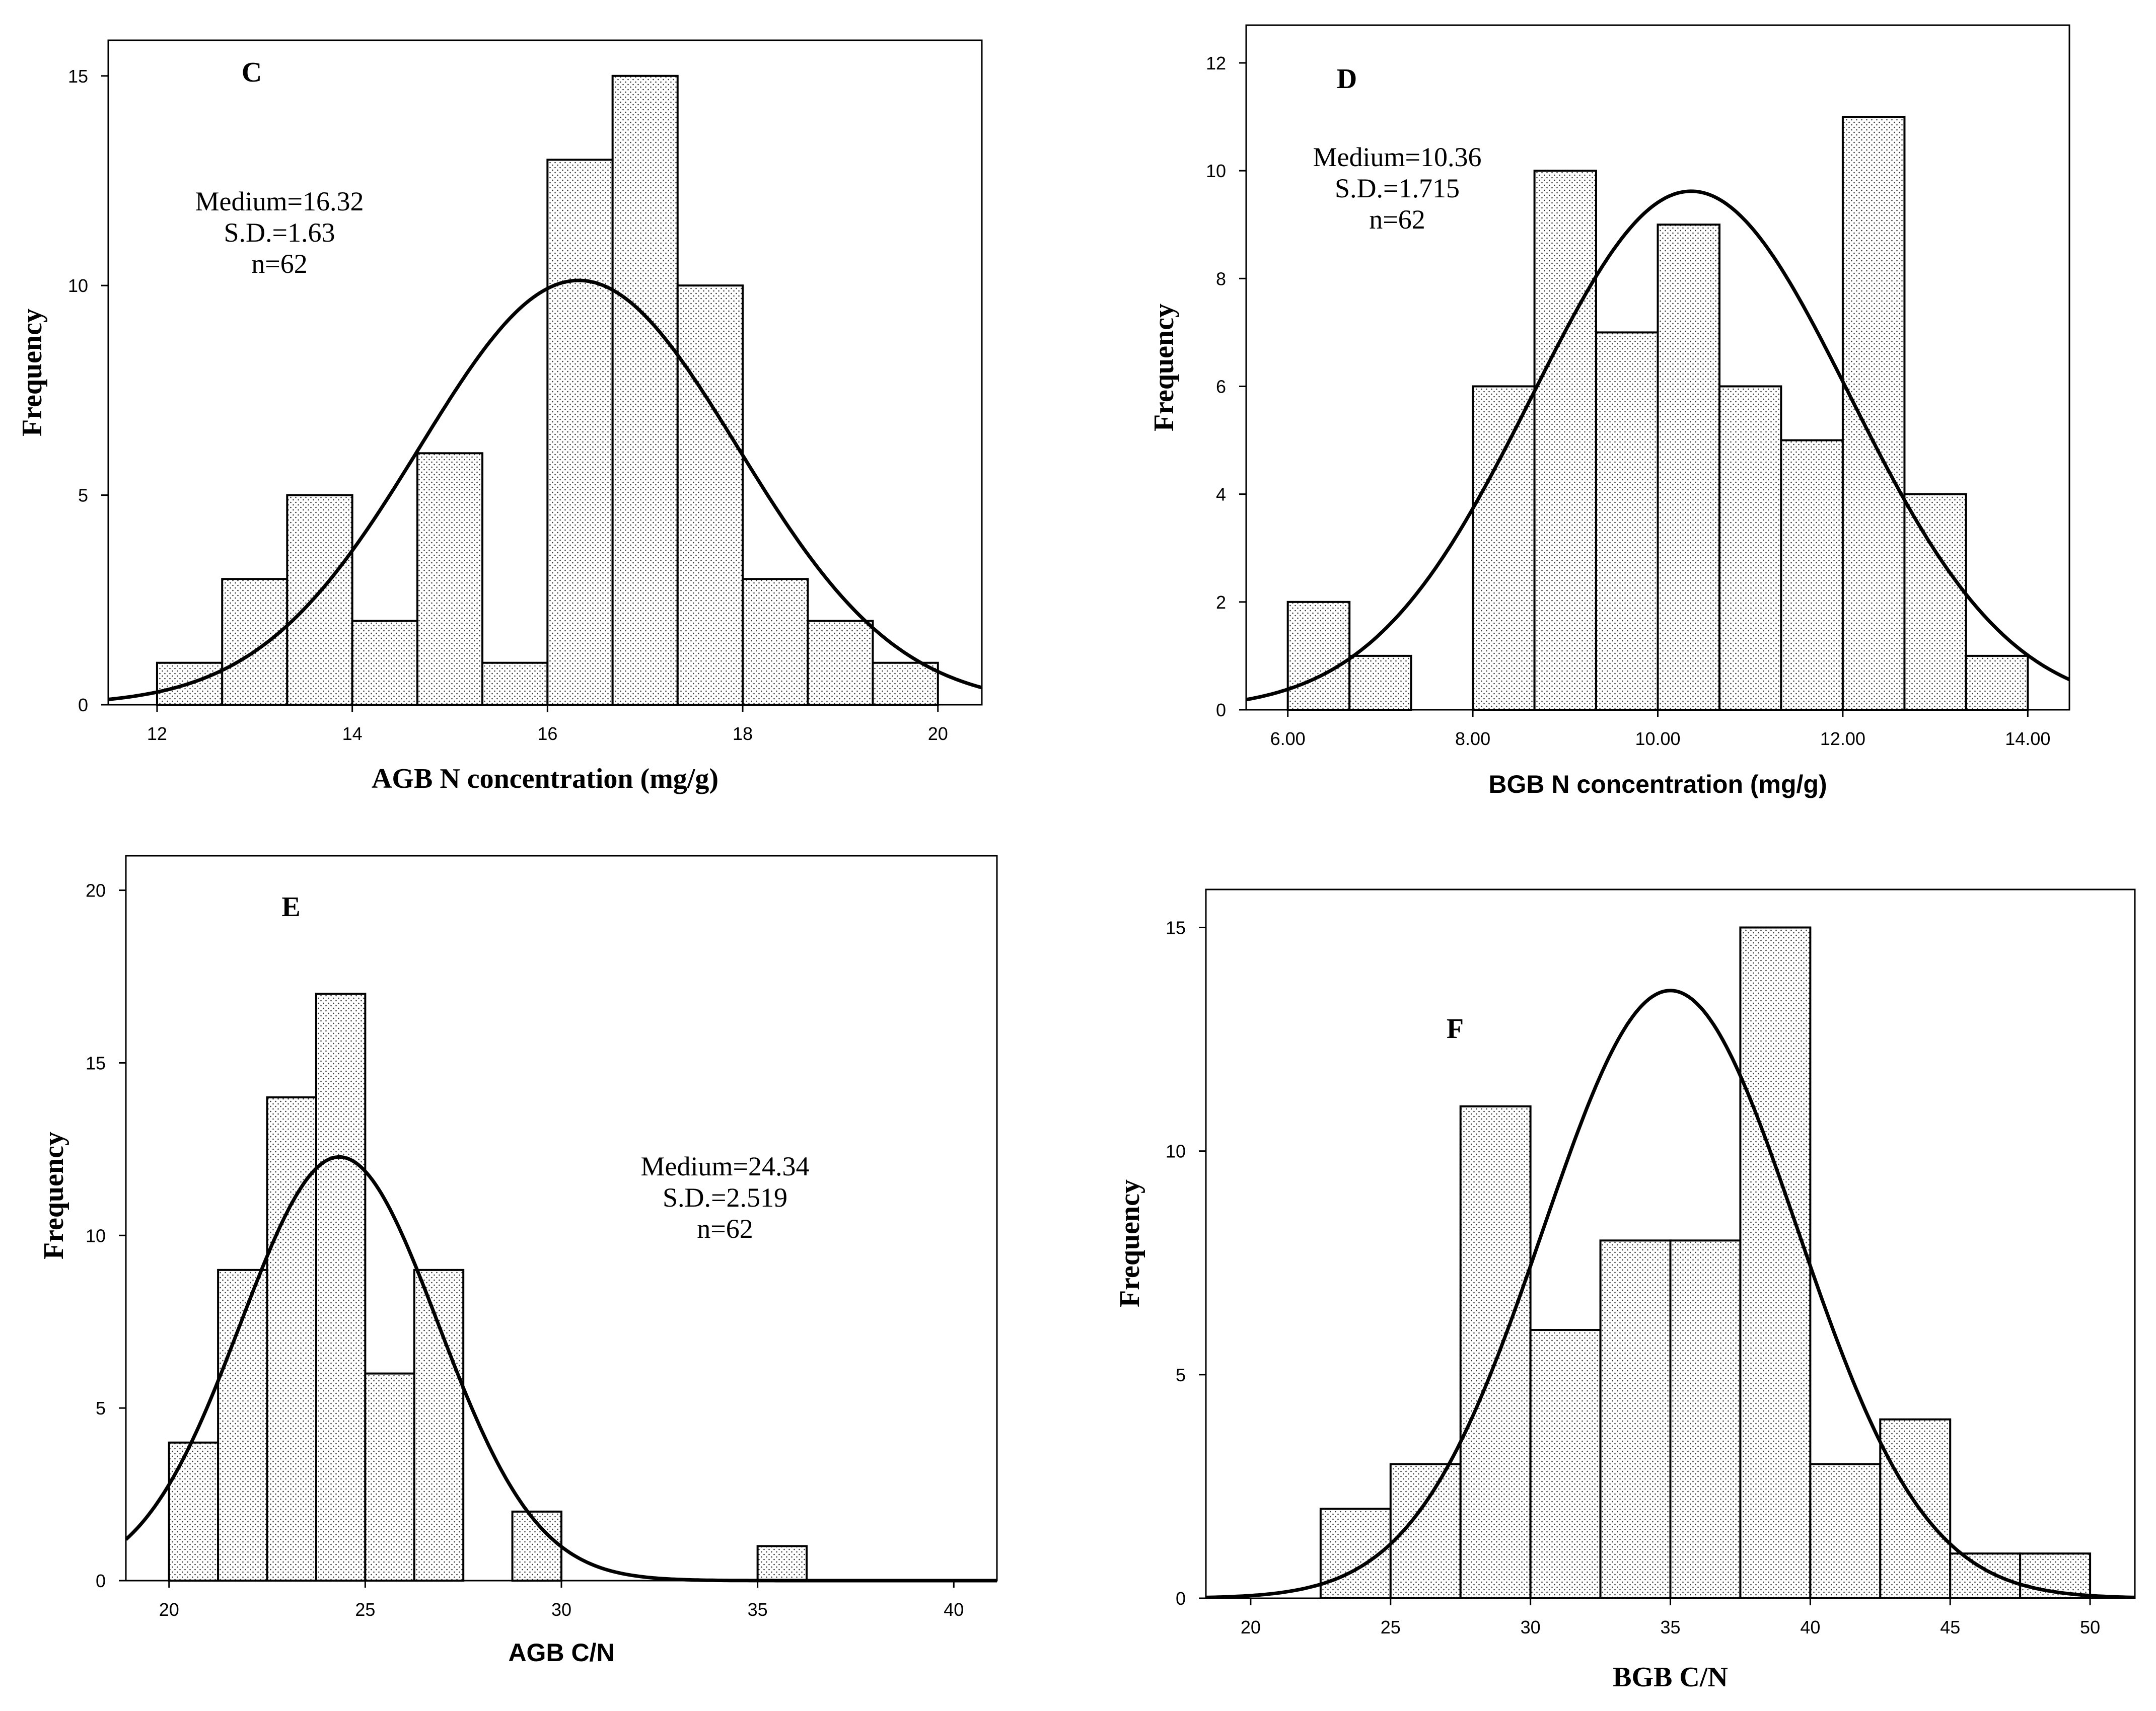 This screenshot has height=1711, width=2156. What do you see at coordinates (96, 890) in the screenshot?
I see `y-tick-label: 20` at bounding box center [96, 890].